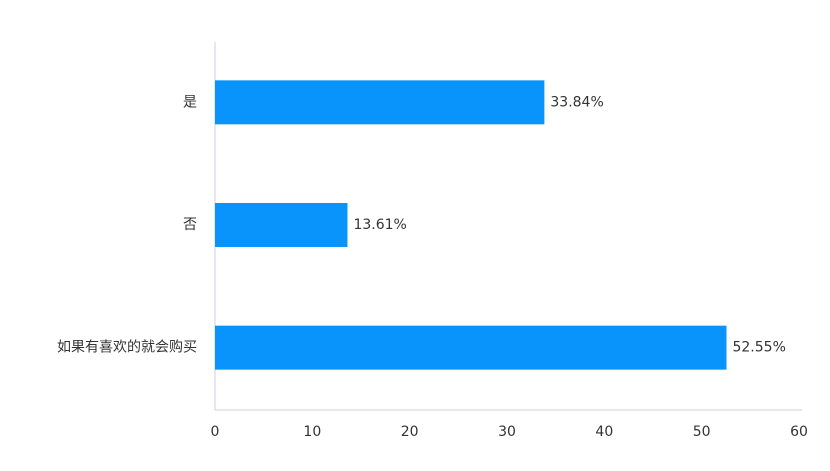 The image size is (830, 471). Describe the element at coordinates (604, 432) in the screenshot. I see `x-tick-label: 40` at that location.